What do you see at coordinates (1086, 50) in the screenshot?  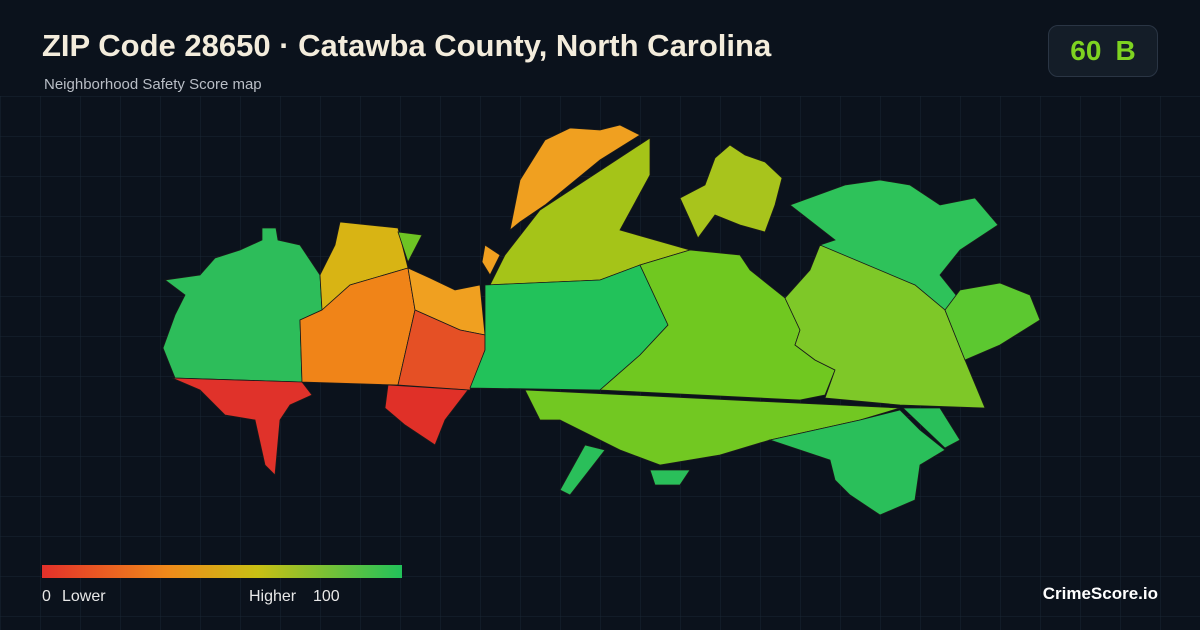 I see `score-value: 60` at bounding box center [1086, 50].